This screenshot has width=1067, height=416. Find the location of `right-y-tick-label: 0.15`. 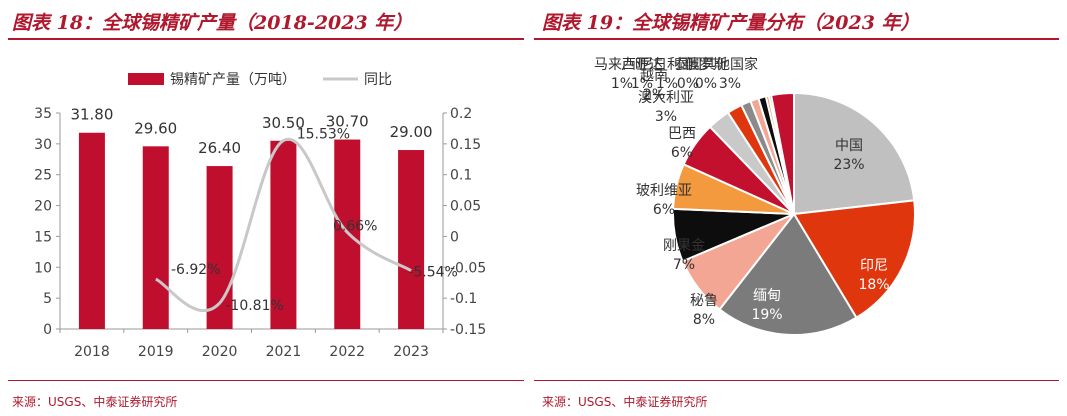

right-y-tick-label: 0.15 is located at coordinates (465, 145).